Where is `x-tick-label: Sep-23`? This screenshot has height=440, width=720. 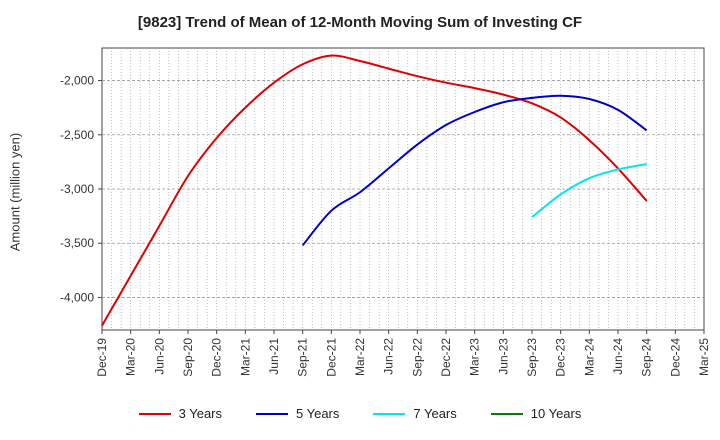 x-tick-label: Sep-23 is located at coordinates (532, 357).